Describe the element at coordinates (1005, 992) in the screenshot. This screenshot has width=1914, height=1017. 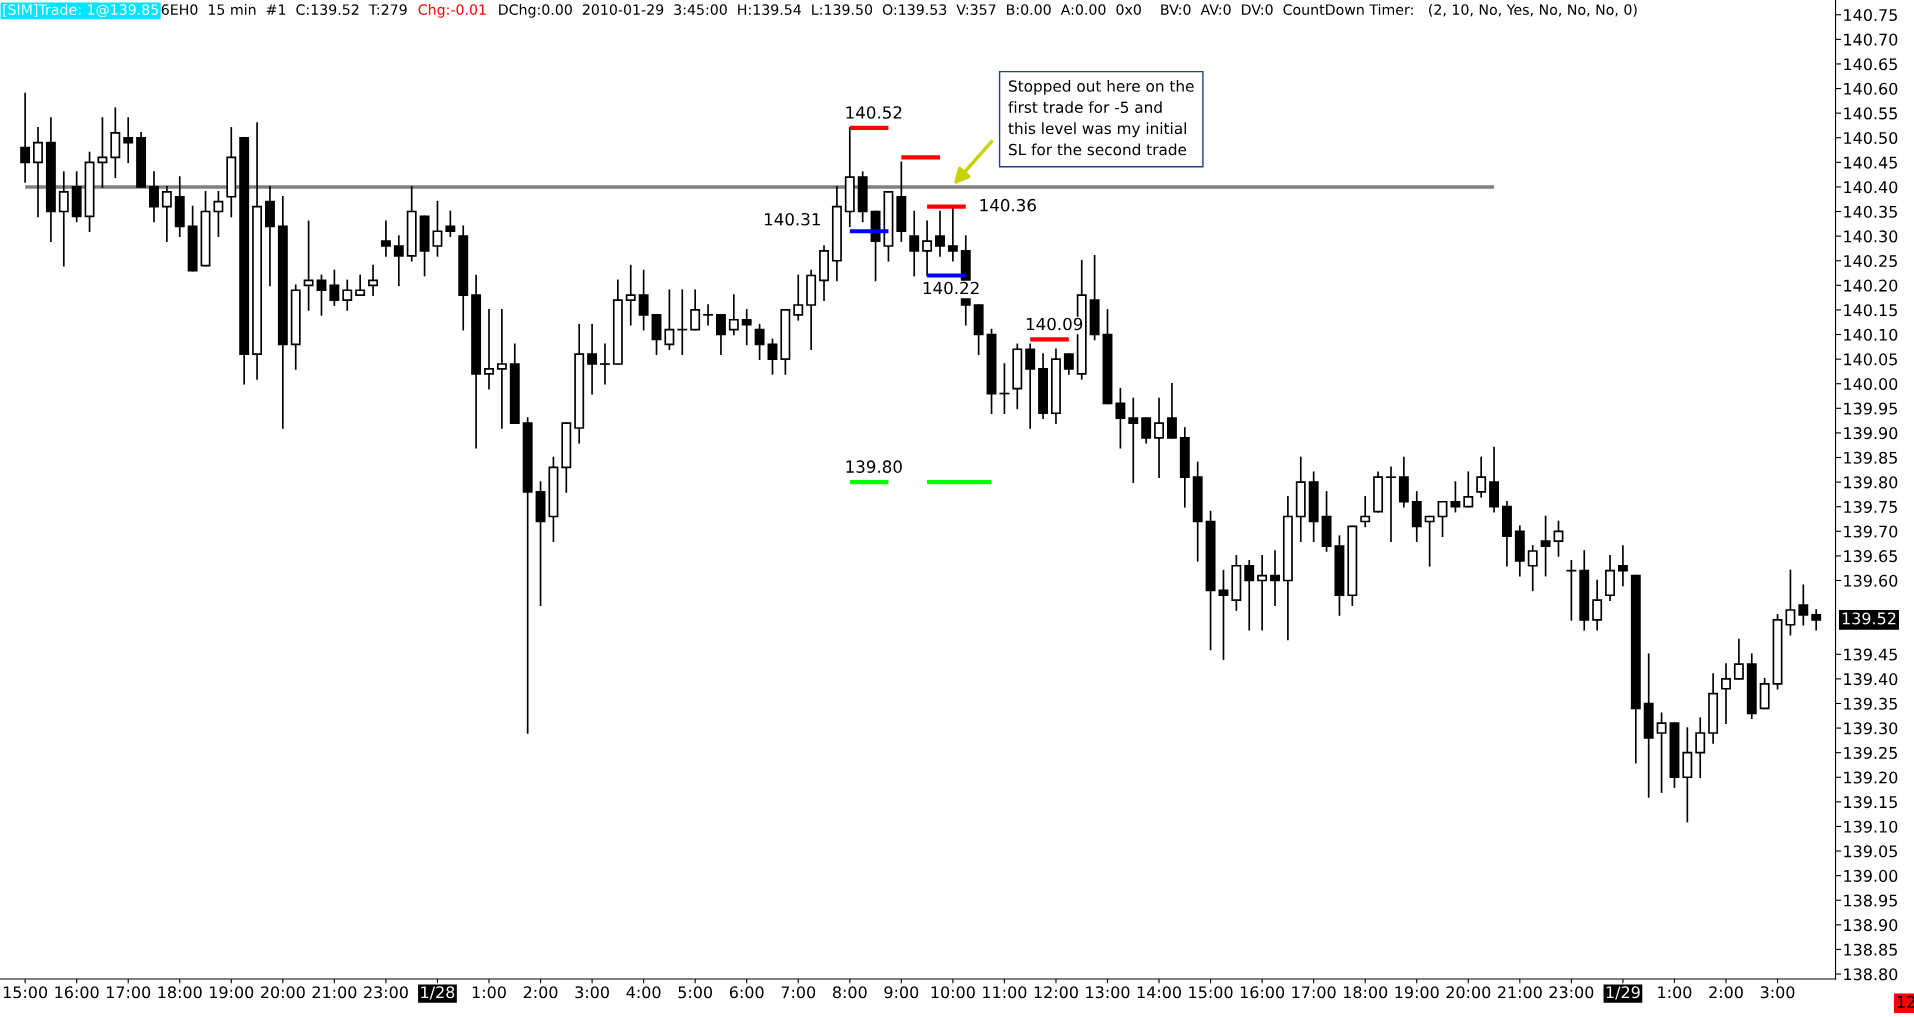
I see `x-tick-label: 11:00` at that location.